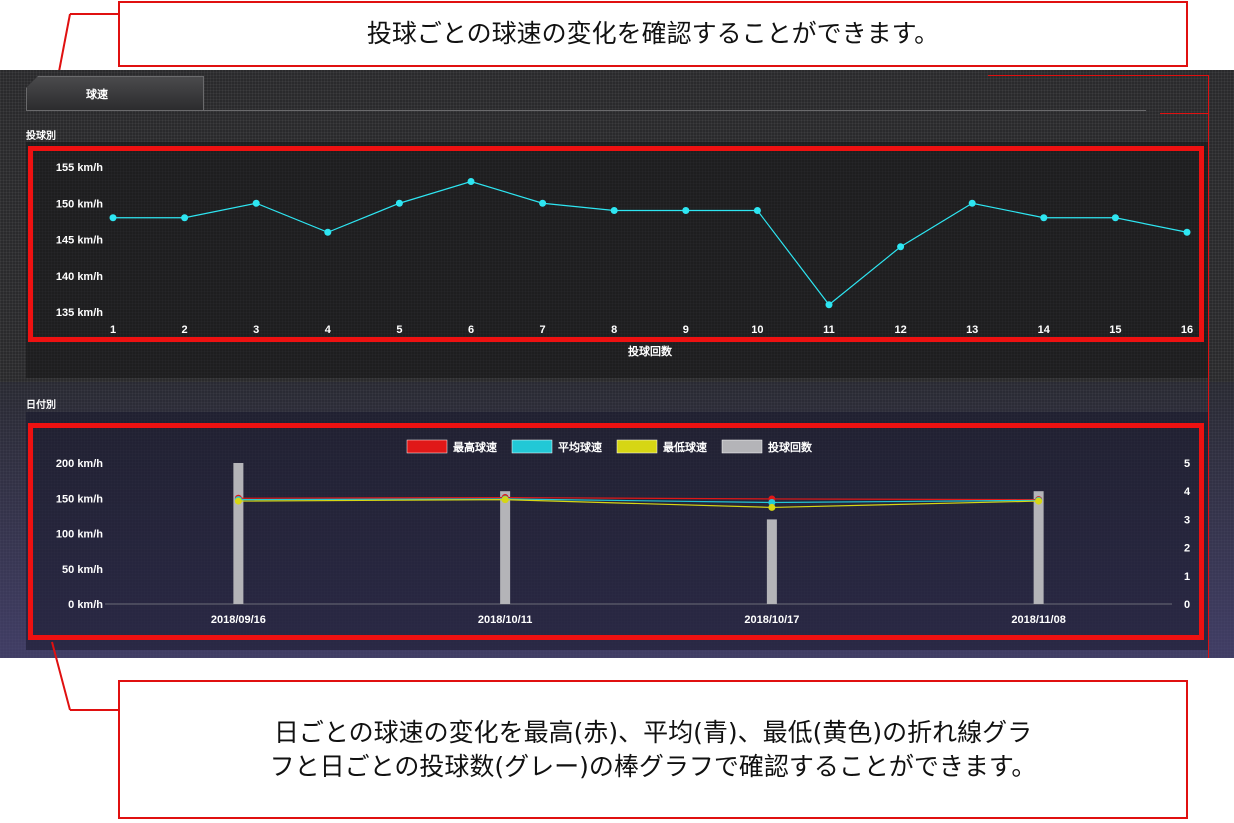 The width and height of the screenshot is (1234, 823). What do you see at coordinates (771, 620) in the screenshot?
I see `x-tick-label: 2018/10/17` at bounding box center [771, 620].